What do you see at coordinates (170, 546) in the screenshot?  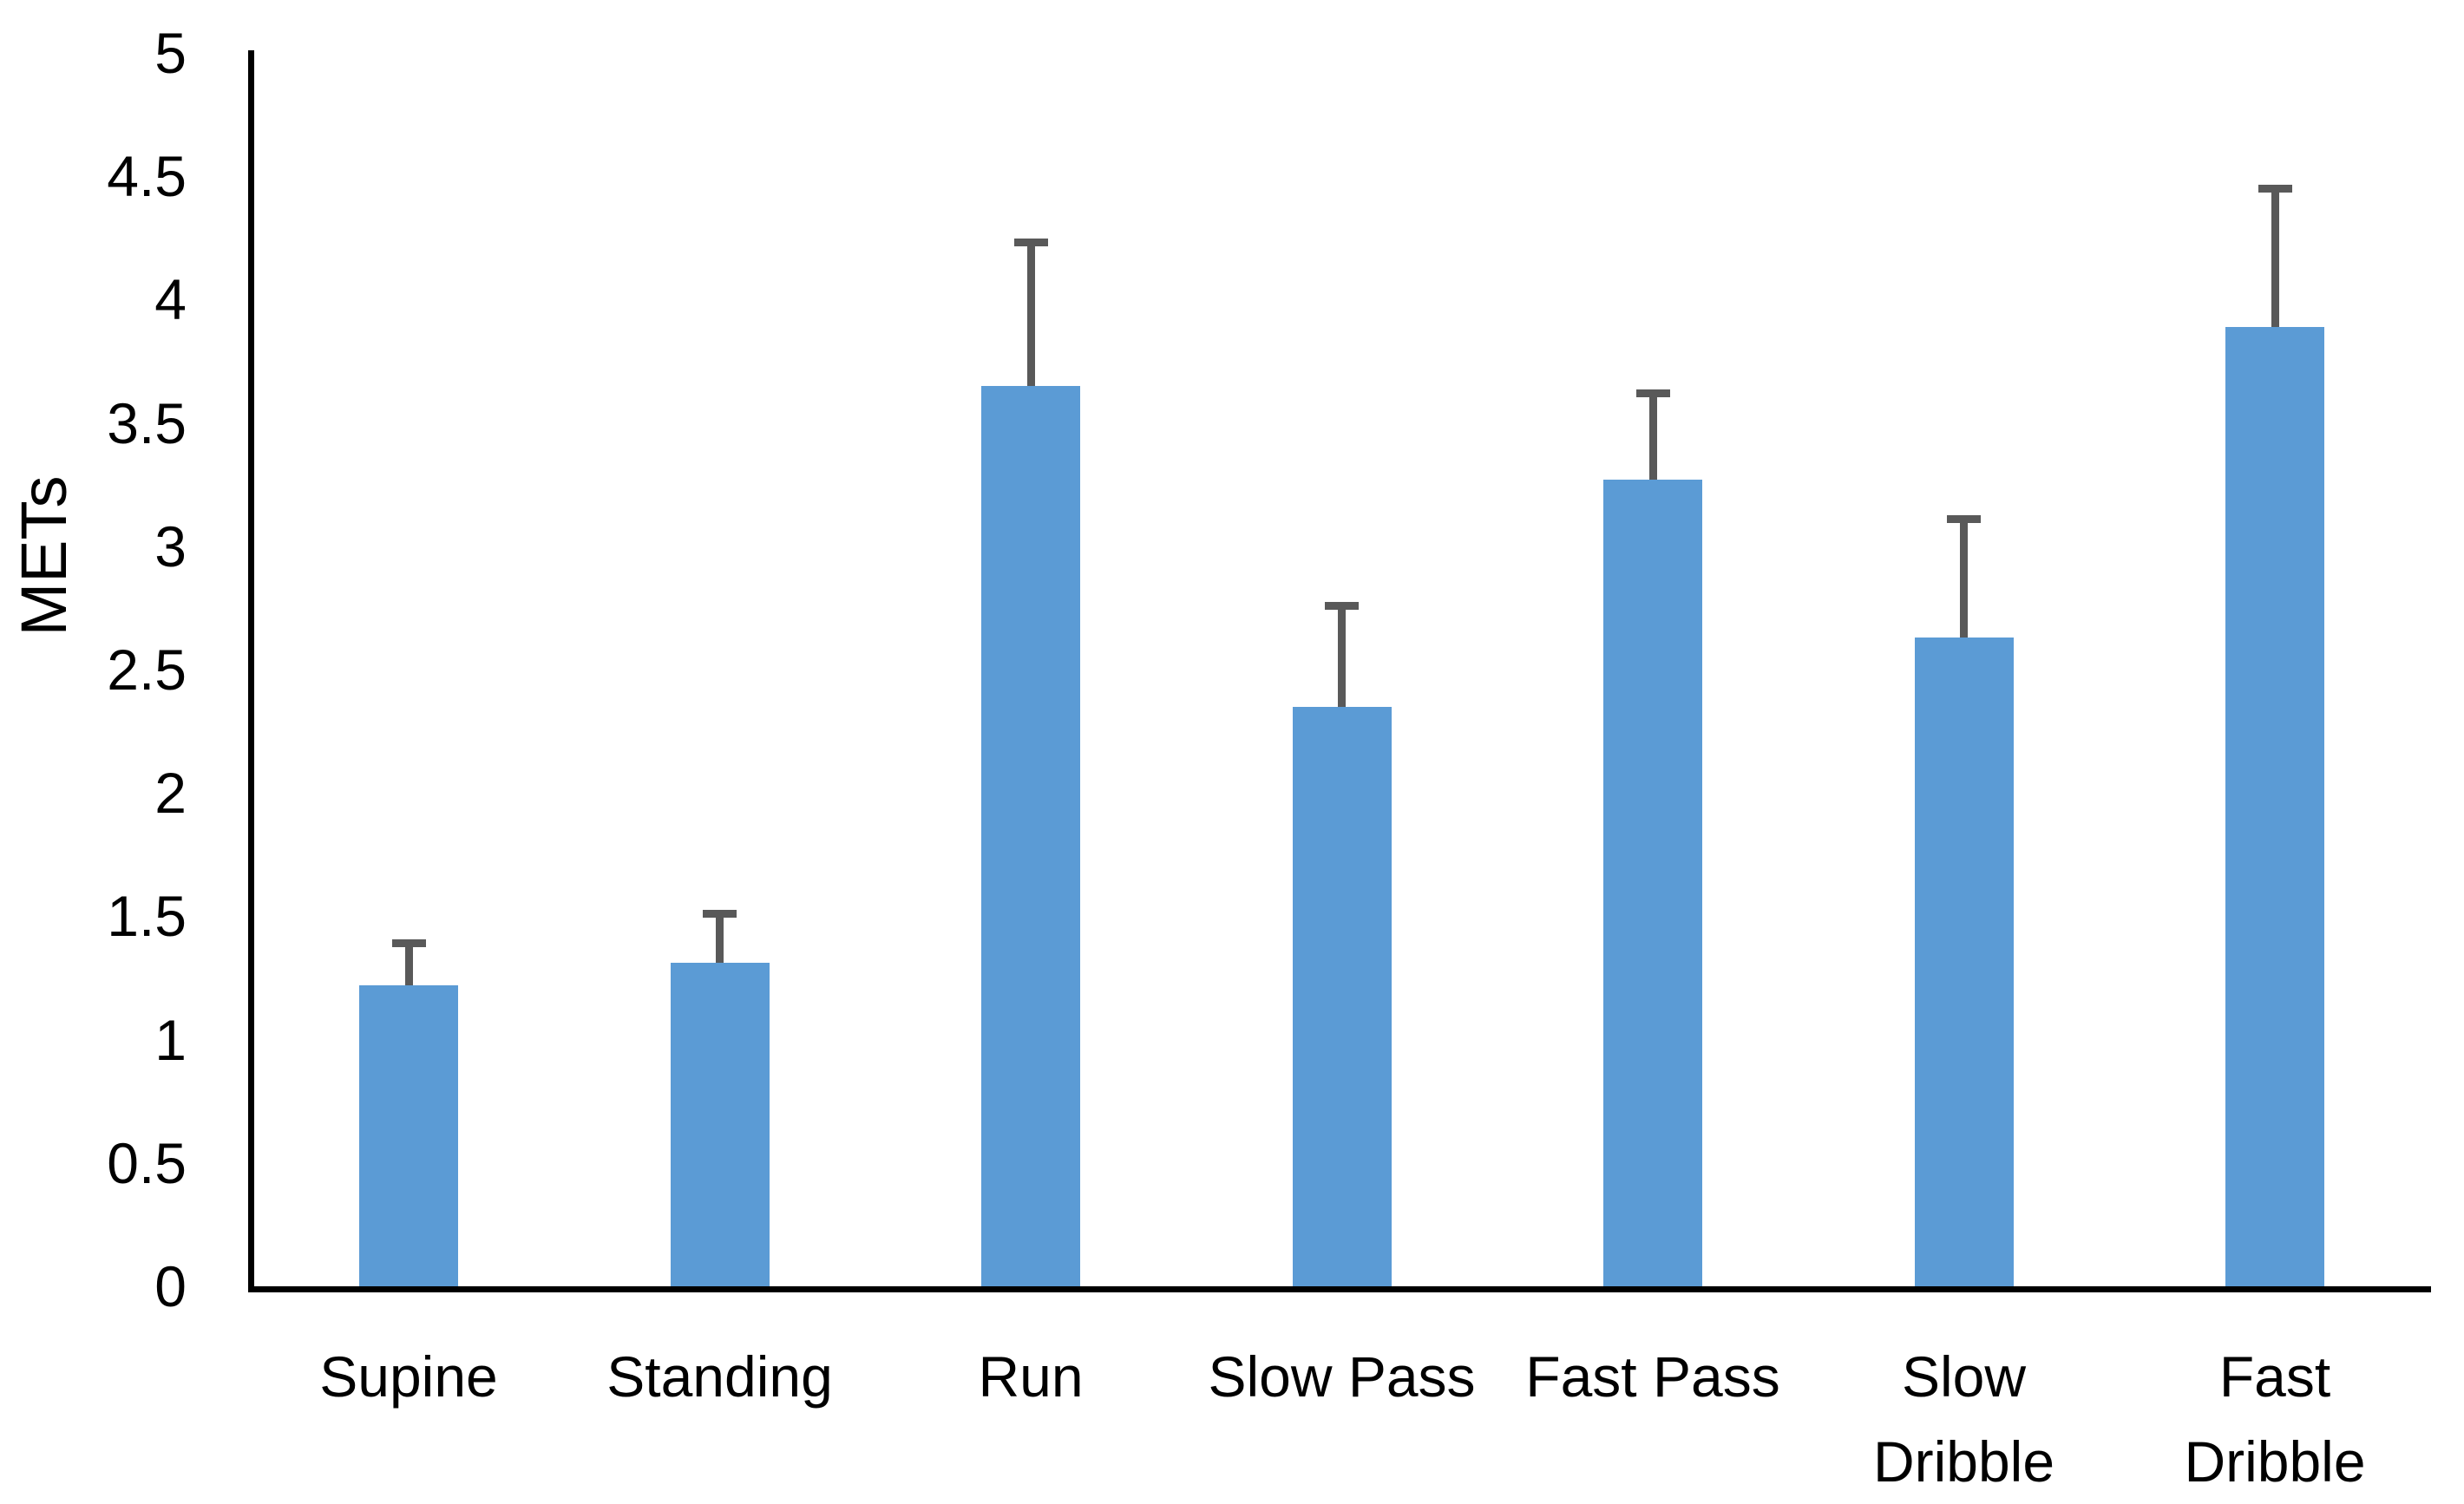 I see `y-tick-label: 3` at bounding box center [170, 546].